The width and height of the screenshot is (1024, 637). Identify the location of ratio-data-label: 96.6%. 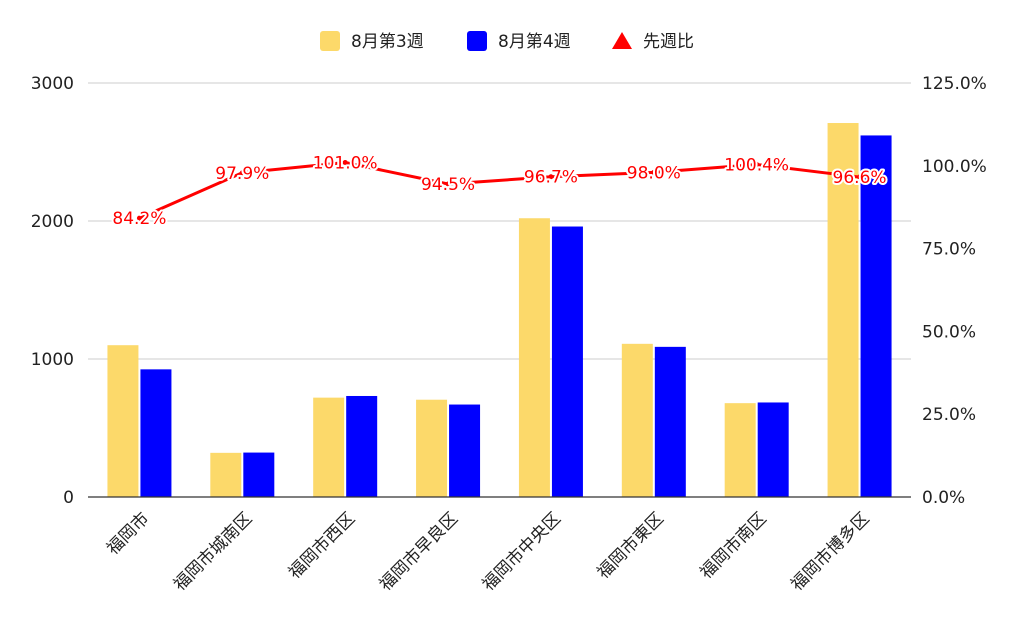
(860, 178).